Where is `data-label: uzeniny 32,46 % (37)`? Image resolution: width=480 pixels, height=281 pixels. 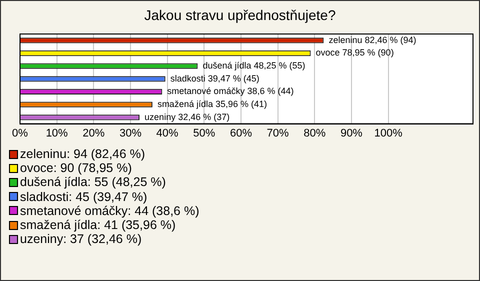 data-label: uzeniny 32,46 % (37) is located at coordinates (187, 117).